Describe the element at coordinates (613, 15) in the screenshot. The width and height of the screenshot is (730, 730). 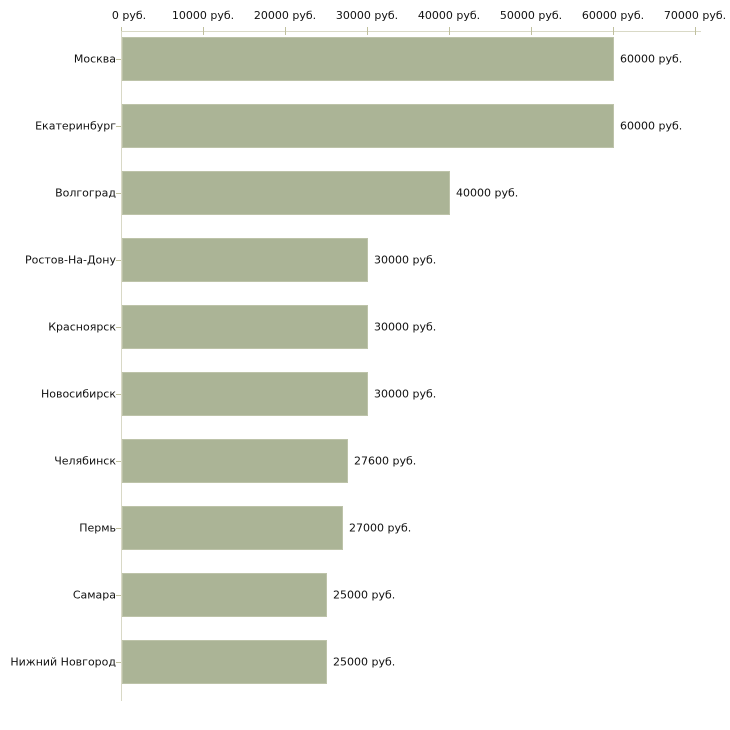
I see `x-tick-label: 60000 руб.` at that location.